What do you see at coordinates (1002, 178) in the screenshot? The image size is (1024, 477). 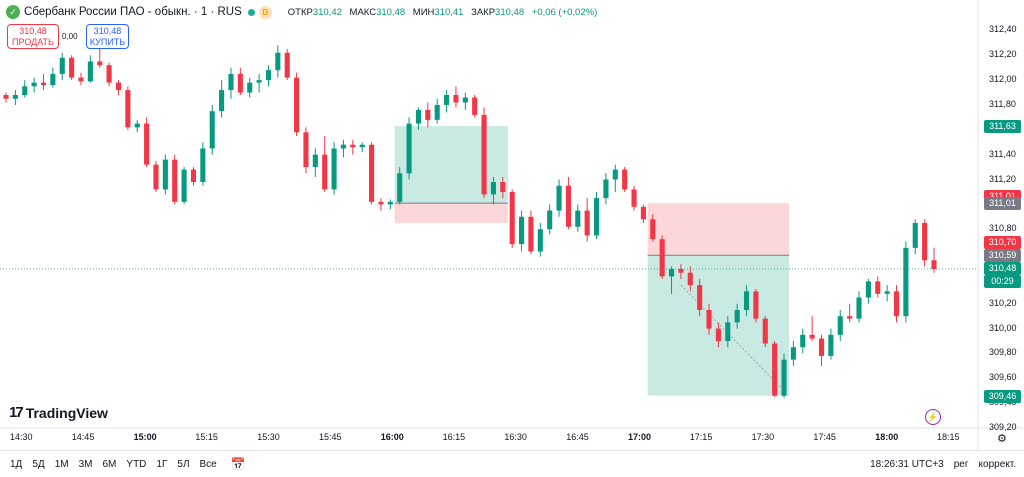 I see `price-tick: 311,20` at bounding box center [1002, 178].